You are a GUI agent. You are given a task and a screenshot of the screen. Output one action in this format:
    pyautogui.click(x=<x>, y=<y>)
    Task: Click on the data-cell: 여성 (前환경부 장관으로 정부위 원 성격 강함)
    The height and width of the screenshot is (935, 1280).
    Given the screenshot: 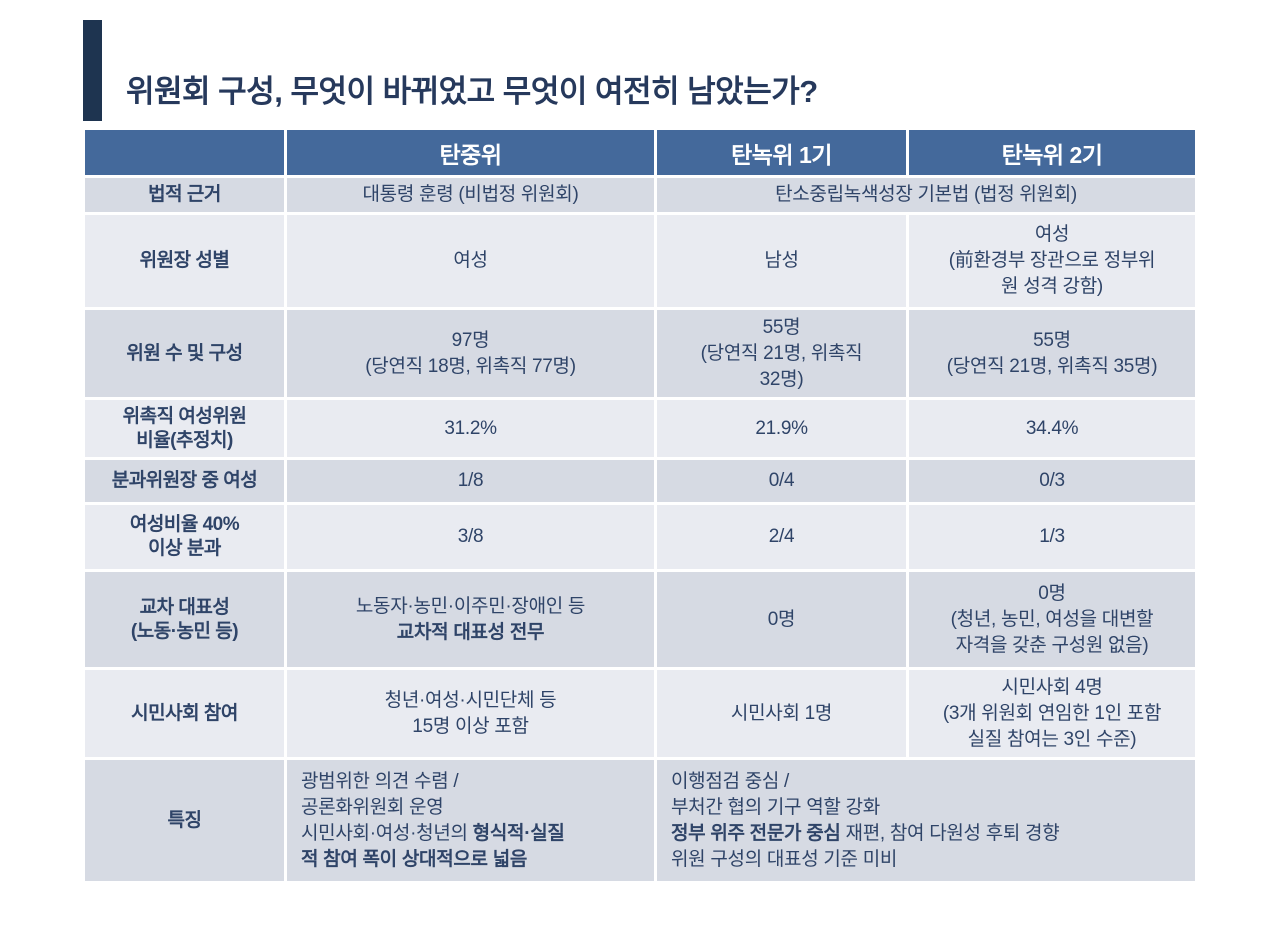 What is the action you would take?
    pyautogui.click(x=1052, y=262)
    